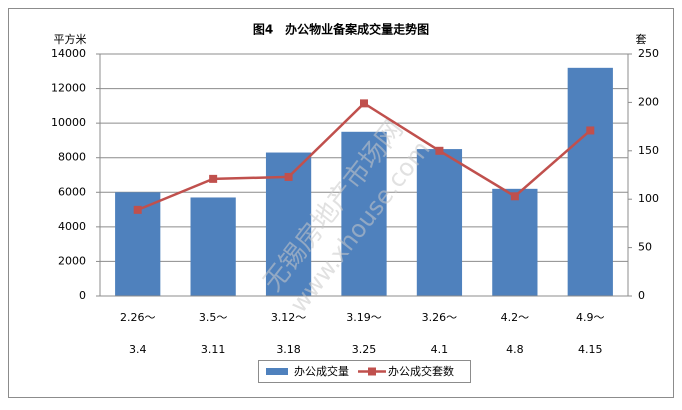 Image resolution: width=682 pixels, height=410 pixels. Describe the element at coordinates (277, 371) in the screenshot. I see `legend-swatch` at that location.